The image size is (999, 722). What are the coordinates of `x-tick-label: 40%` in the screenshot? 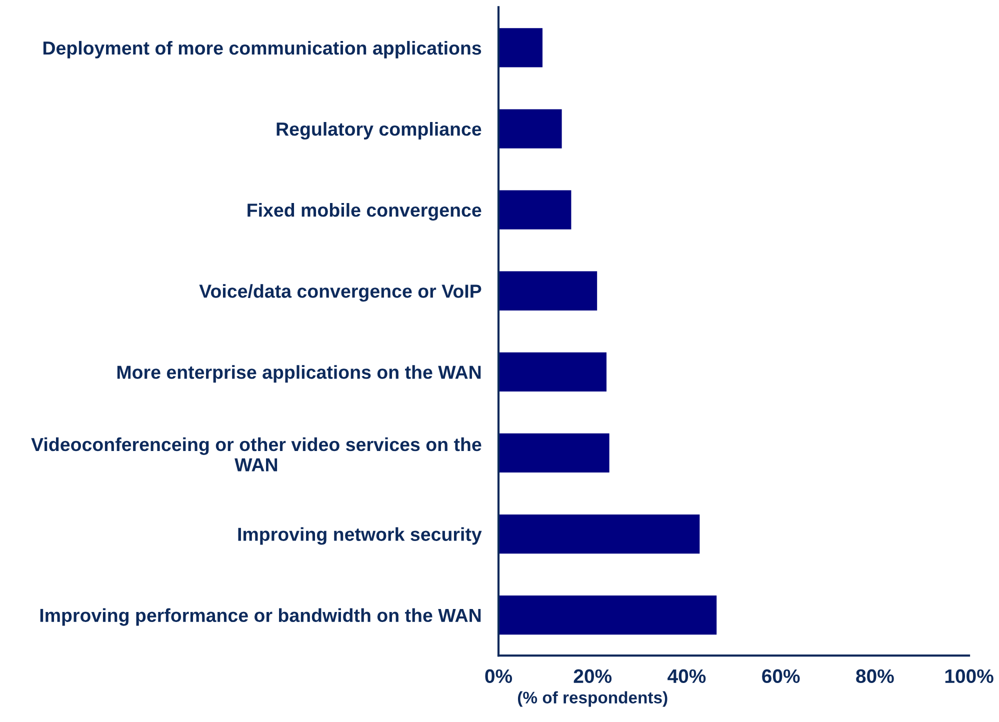 It's located at (687, 676).